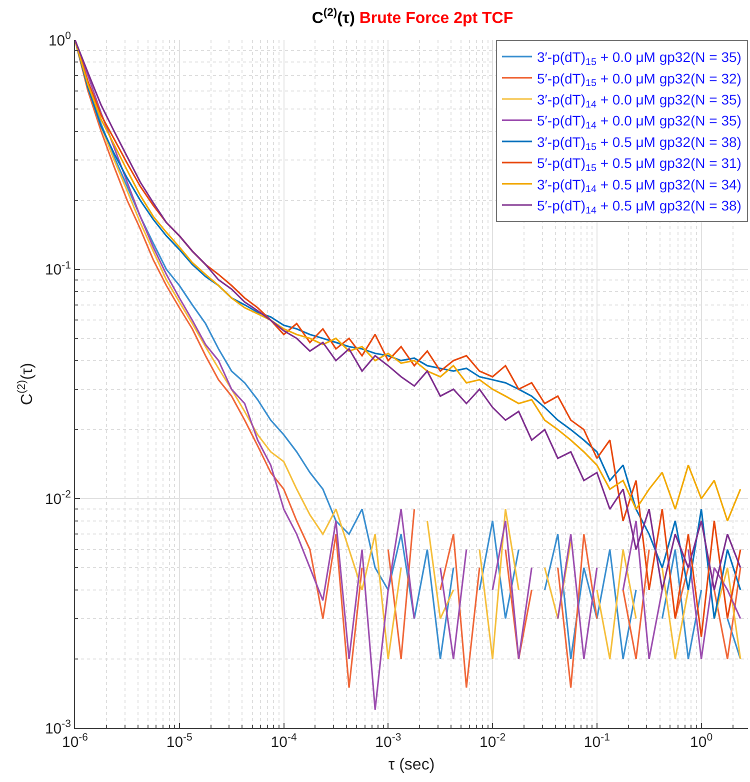  Describe the element at coordinates (639, 80) in the screenshot. I see `legend-label: 5′-p(dT)$_{15}$ + 0.0 μM gp32(N = 32)` at that location.